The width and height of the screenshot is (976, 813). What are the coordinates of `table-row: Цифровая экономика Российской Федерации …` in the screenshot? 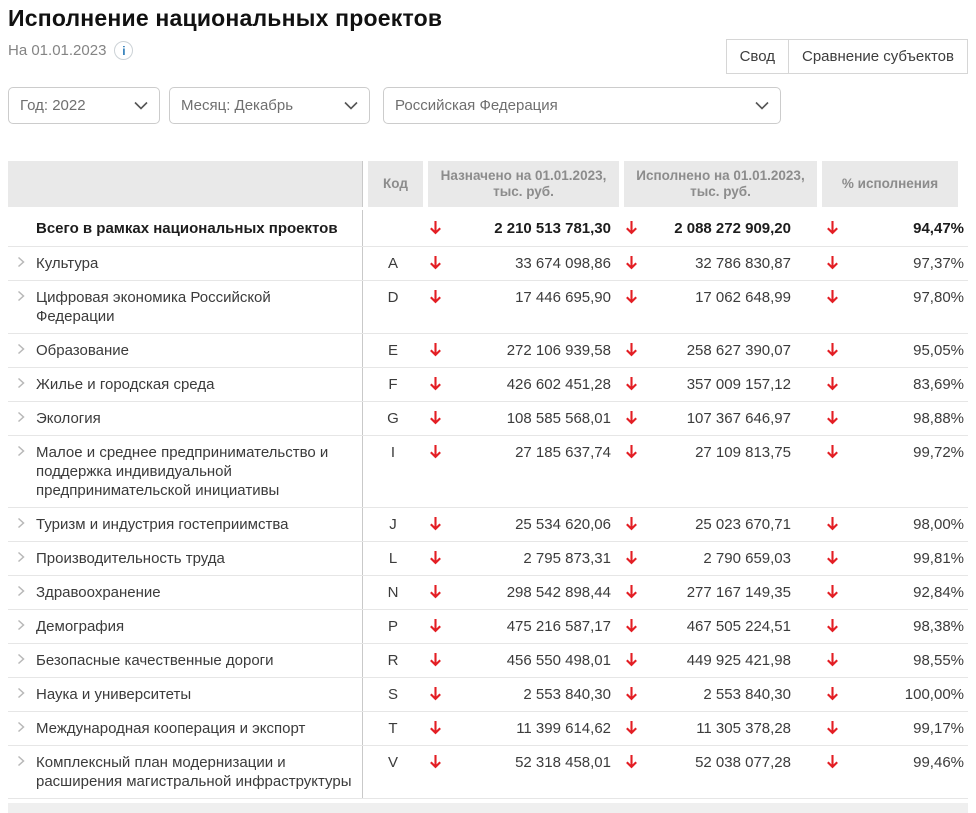 It's located at (488, 307).